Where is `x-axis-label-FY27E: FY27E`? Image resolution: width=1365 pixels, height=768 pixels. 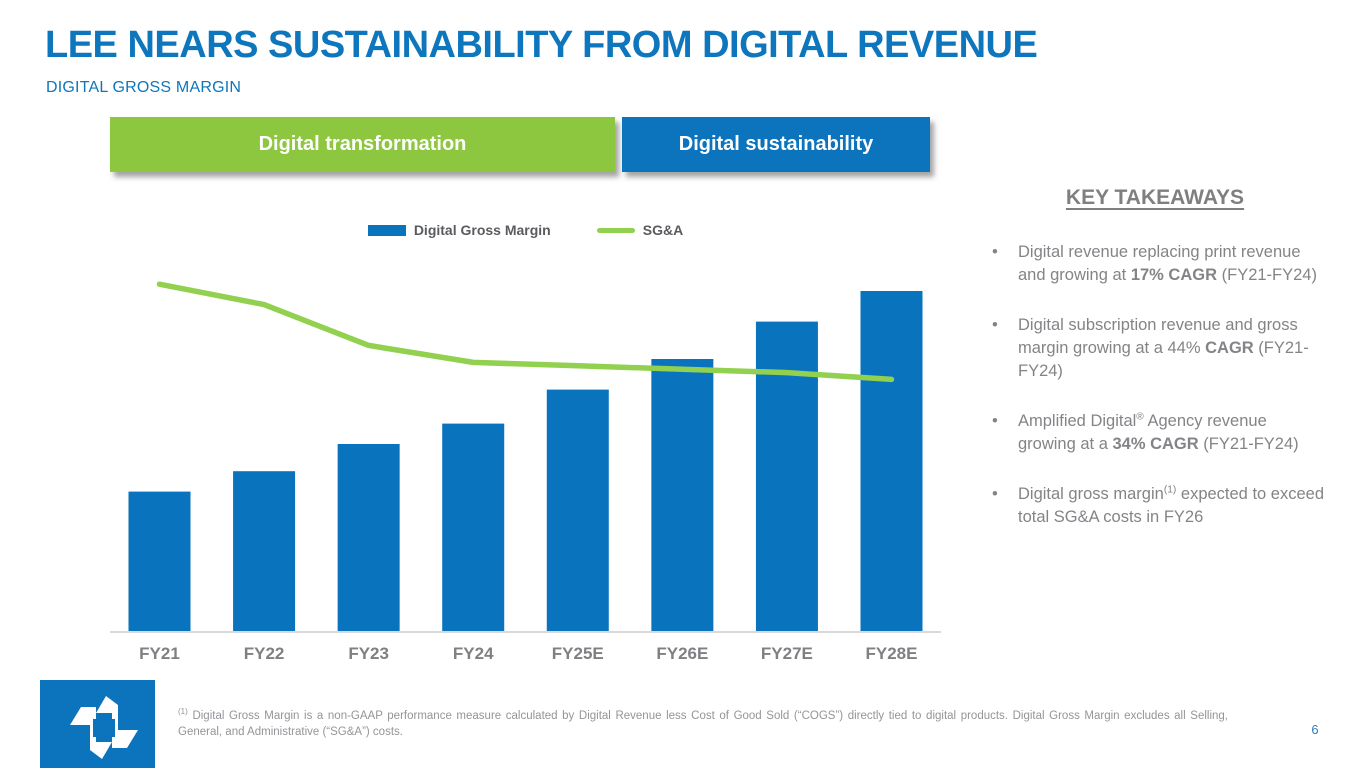
x-axis-label-FY27E: FY27E is located at coordinates (787, 653).